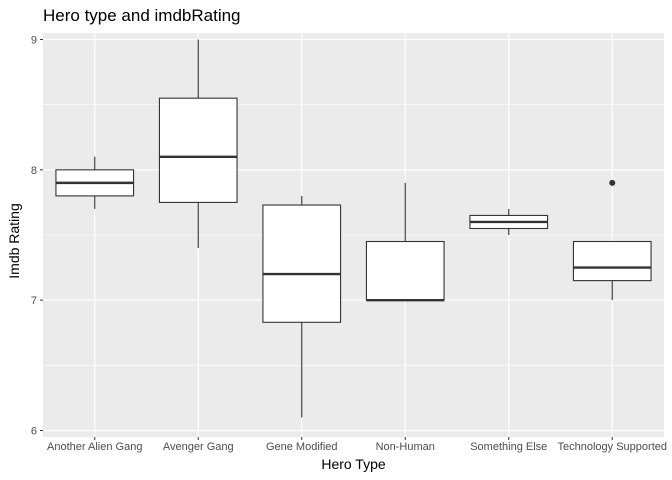 Image resolution: width=672 pixels, height=480 pixels. Describe the element at coordinates (405, 447) in the screenshot. I see `x-tick-label: Non-Human` at that location.